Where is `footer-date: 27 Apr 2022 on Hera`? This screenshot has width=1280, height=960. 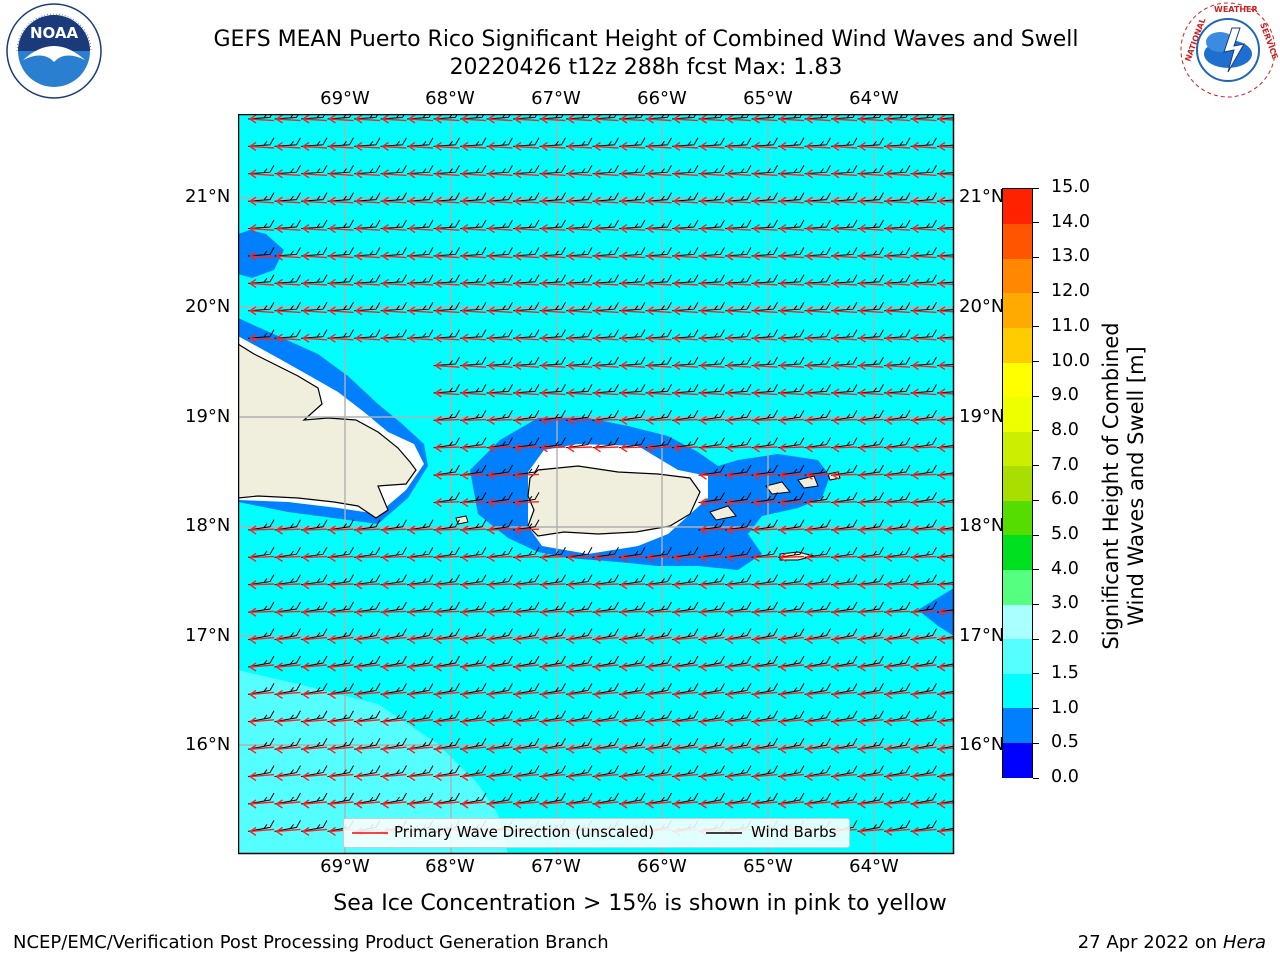 footer-date: 27 Apr 2022 on Hera is located at coordinates (1172, 942).